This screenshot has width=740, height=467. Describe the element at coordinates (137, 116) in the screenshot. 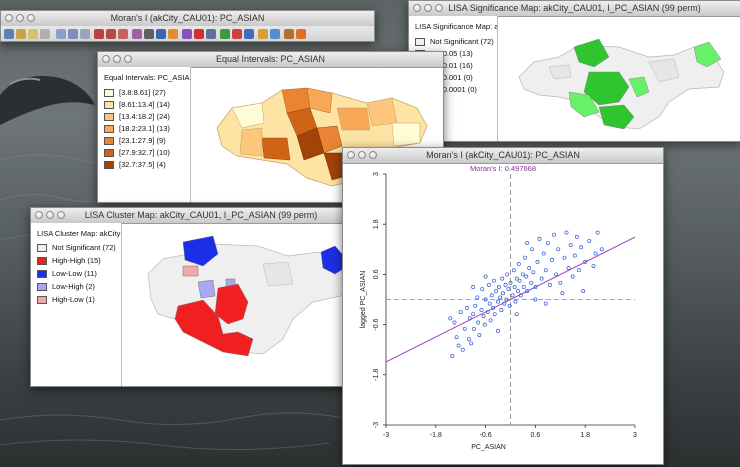

I see `legend-item: [13.4:18.2] (24)` at that location.